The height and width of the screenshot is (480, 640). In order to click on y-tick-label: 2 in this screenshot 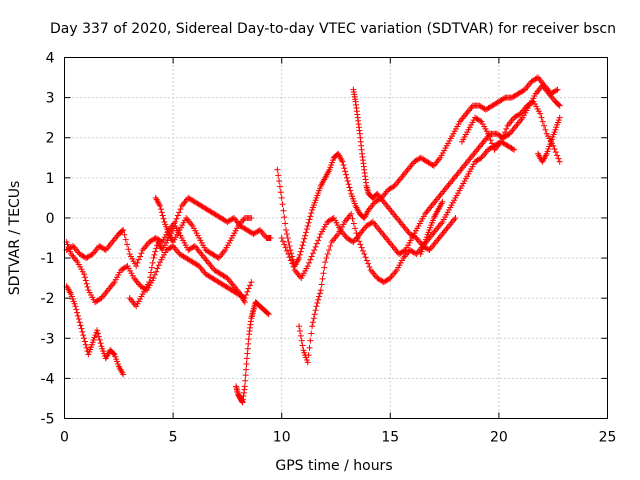, I will do `click(50, 139)`.